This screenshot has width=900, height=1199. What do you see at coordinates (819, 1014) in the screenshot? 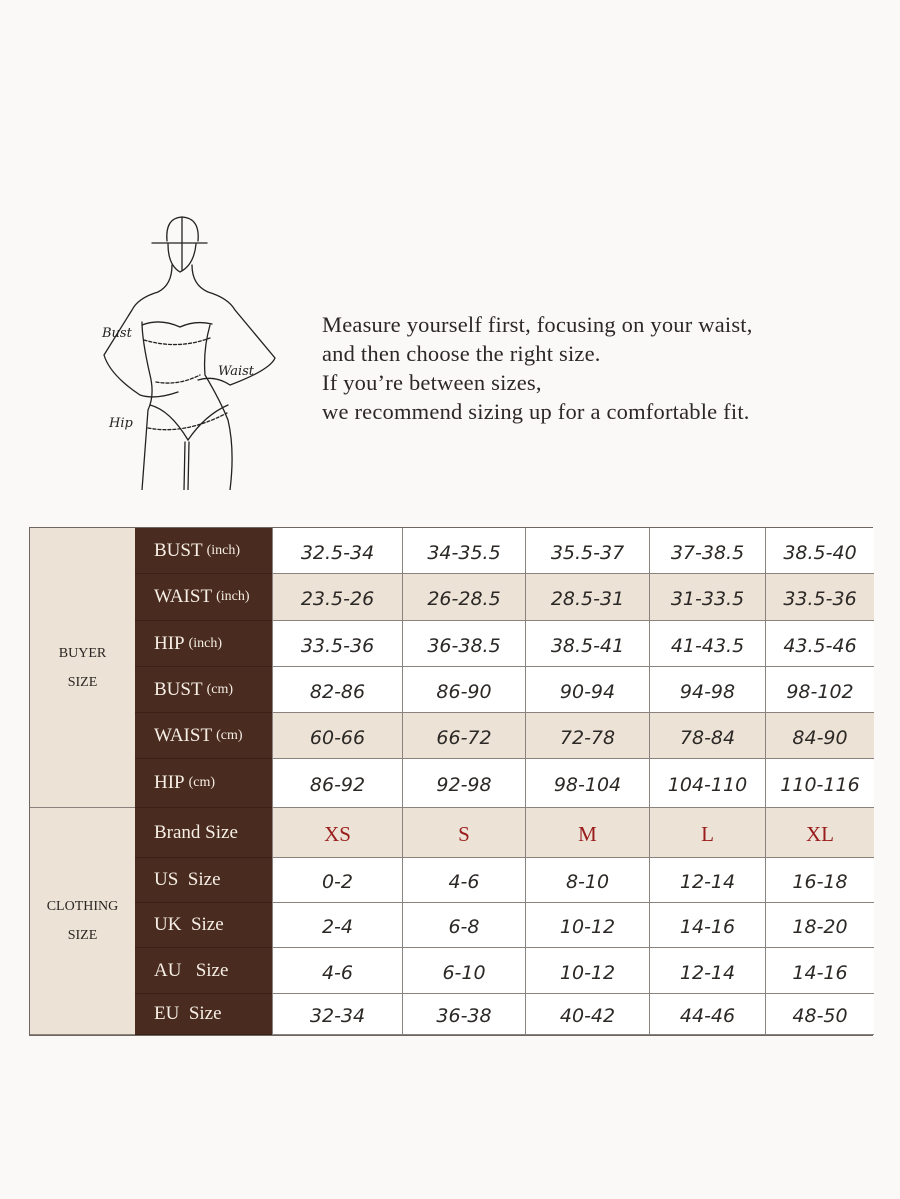
I see `size-cell: 48-50` at bounding box center [819, 1014].